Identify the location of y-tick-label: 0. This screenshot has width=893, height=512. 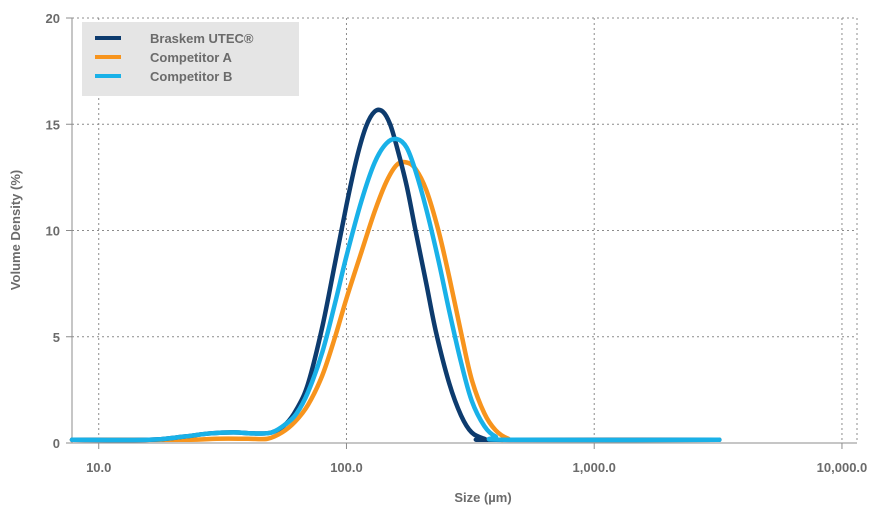
(56, 443).